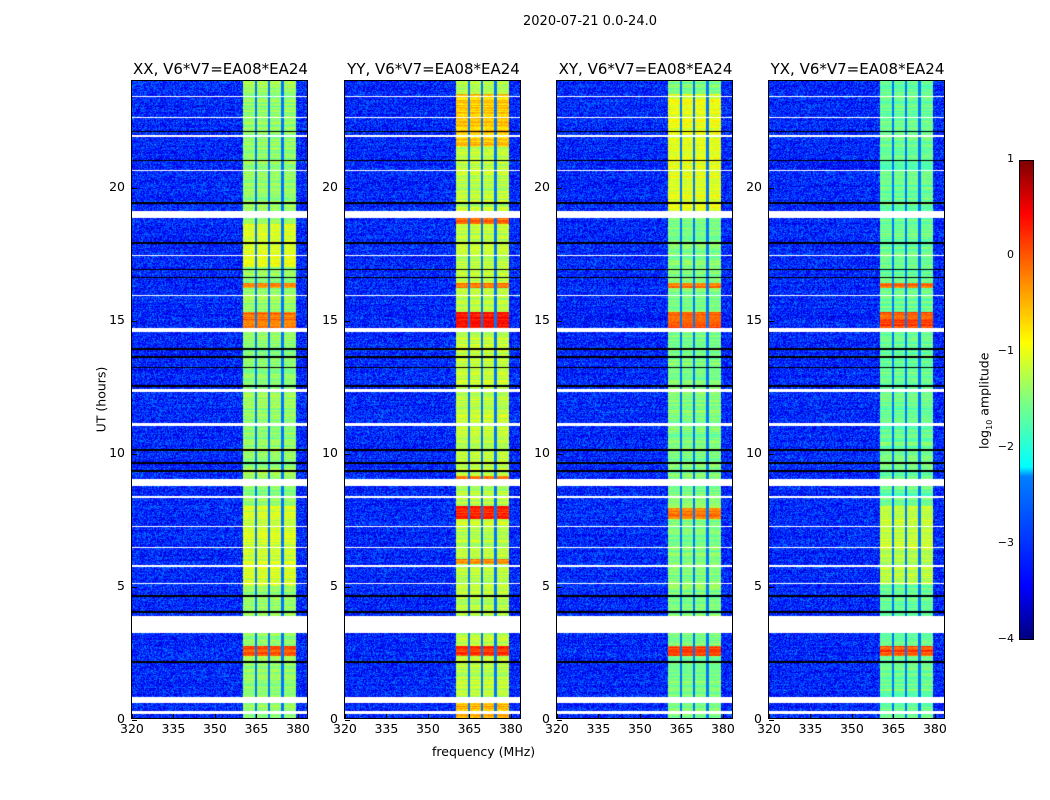  I want to click on panel-title: YX, V6*V7=EA08*EA24, so click(857, 69).